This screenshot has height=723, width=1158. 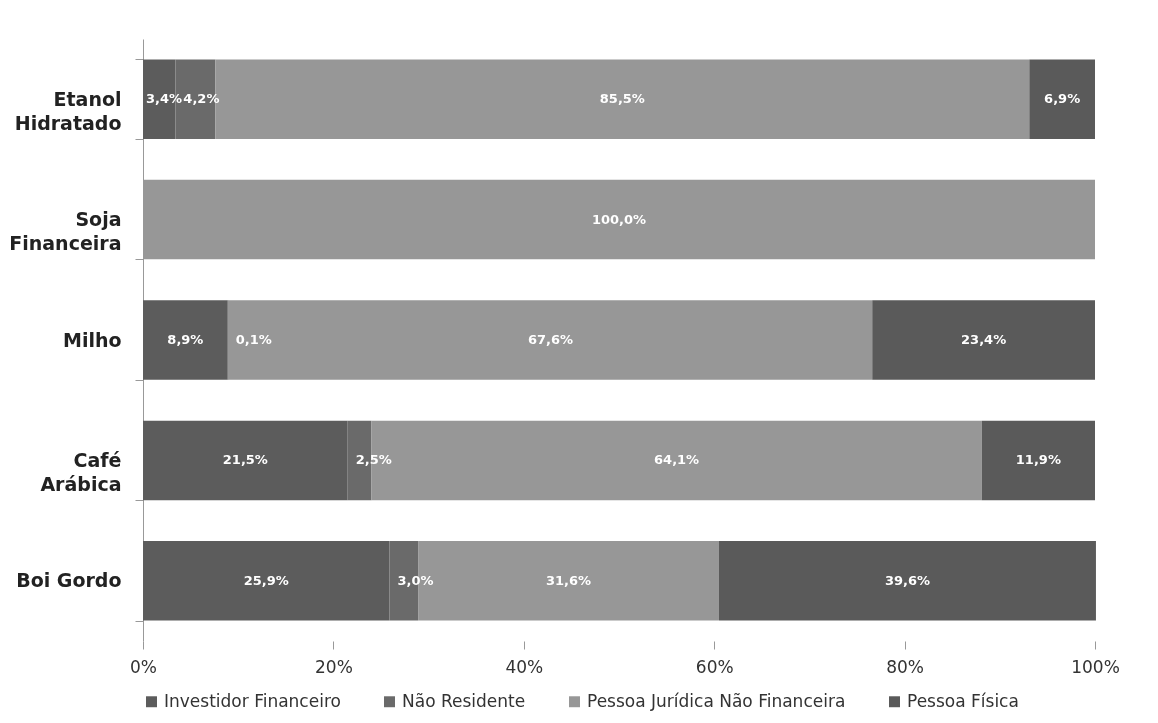 I want to click on y-tick-label: Café Arábica, so click(x=81, y=471).